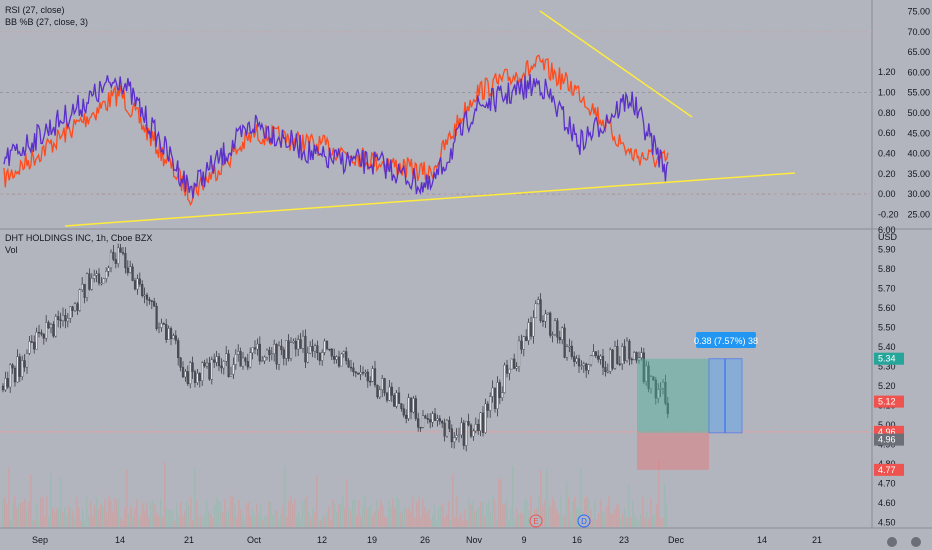  Describe the element at coordinates (584, 521) in the screenshot. I see `dividend-marker` at that location.